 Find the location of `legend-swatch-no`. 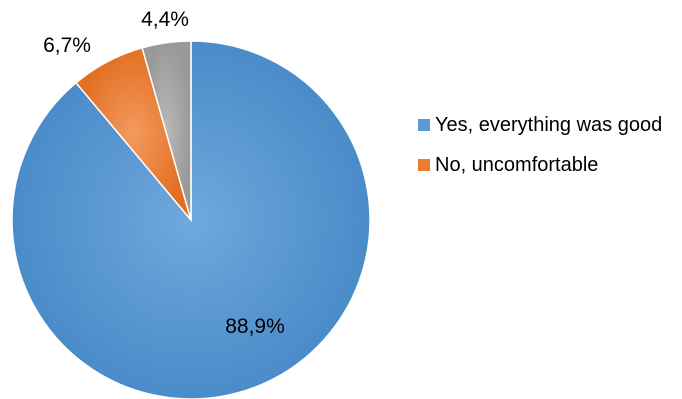

legend-swatch-no is located at coordinates (424, 165).